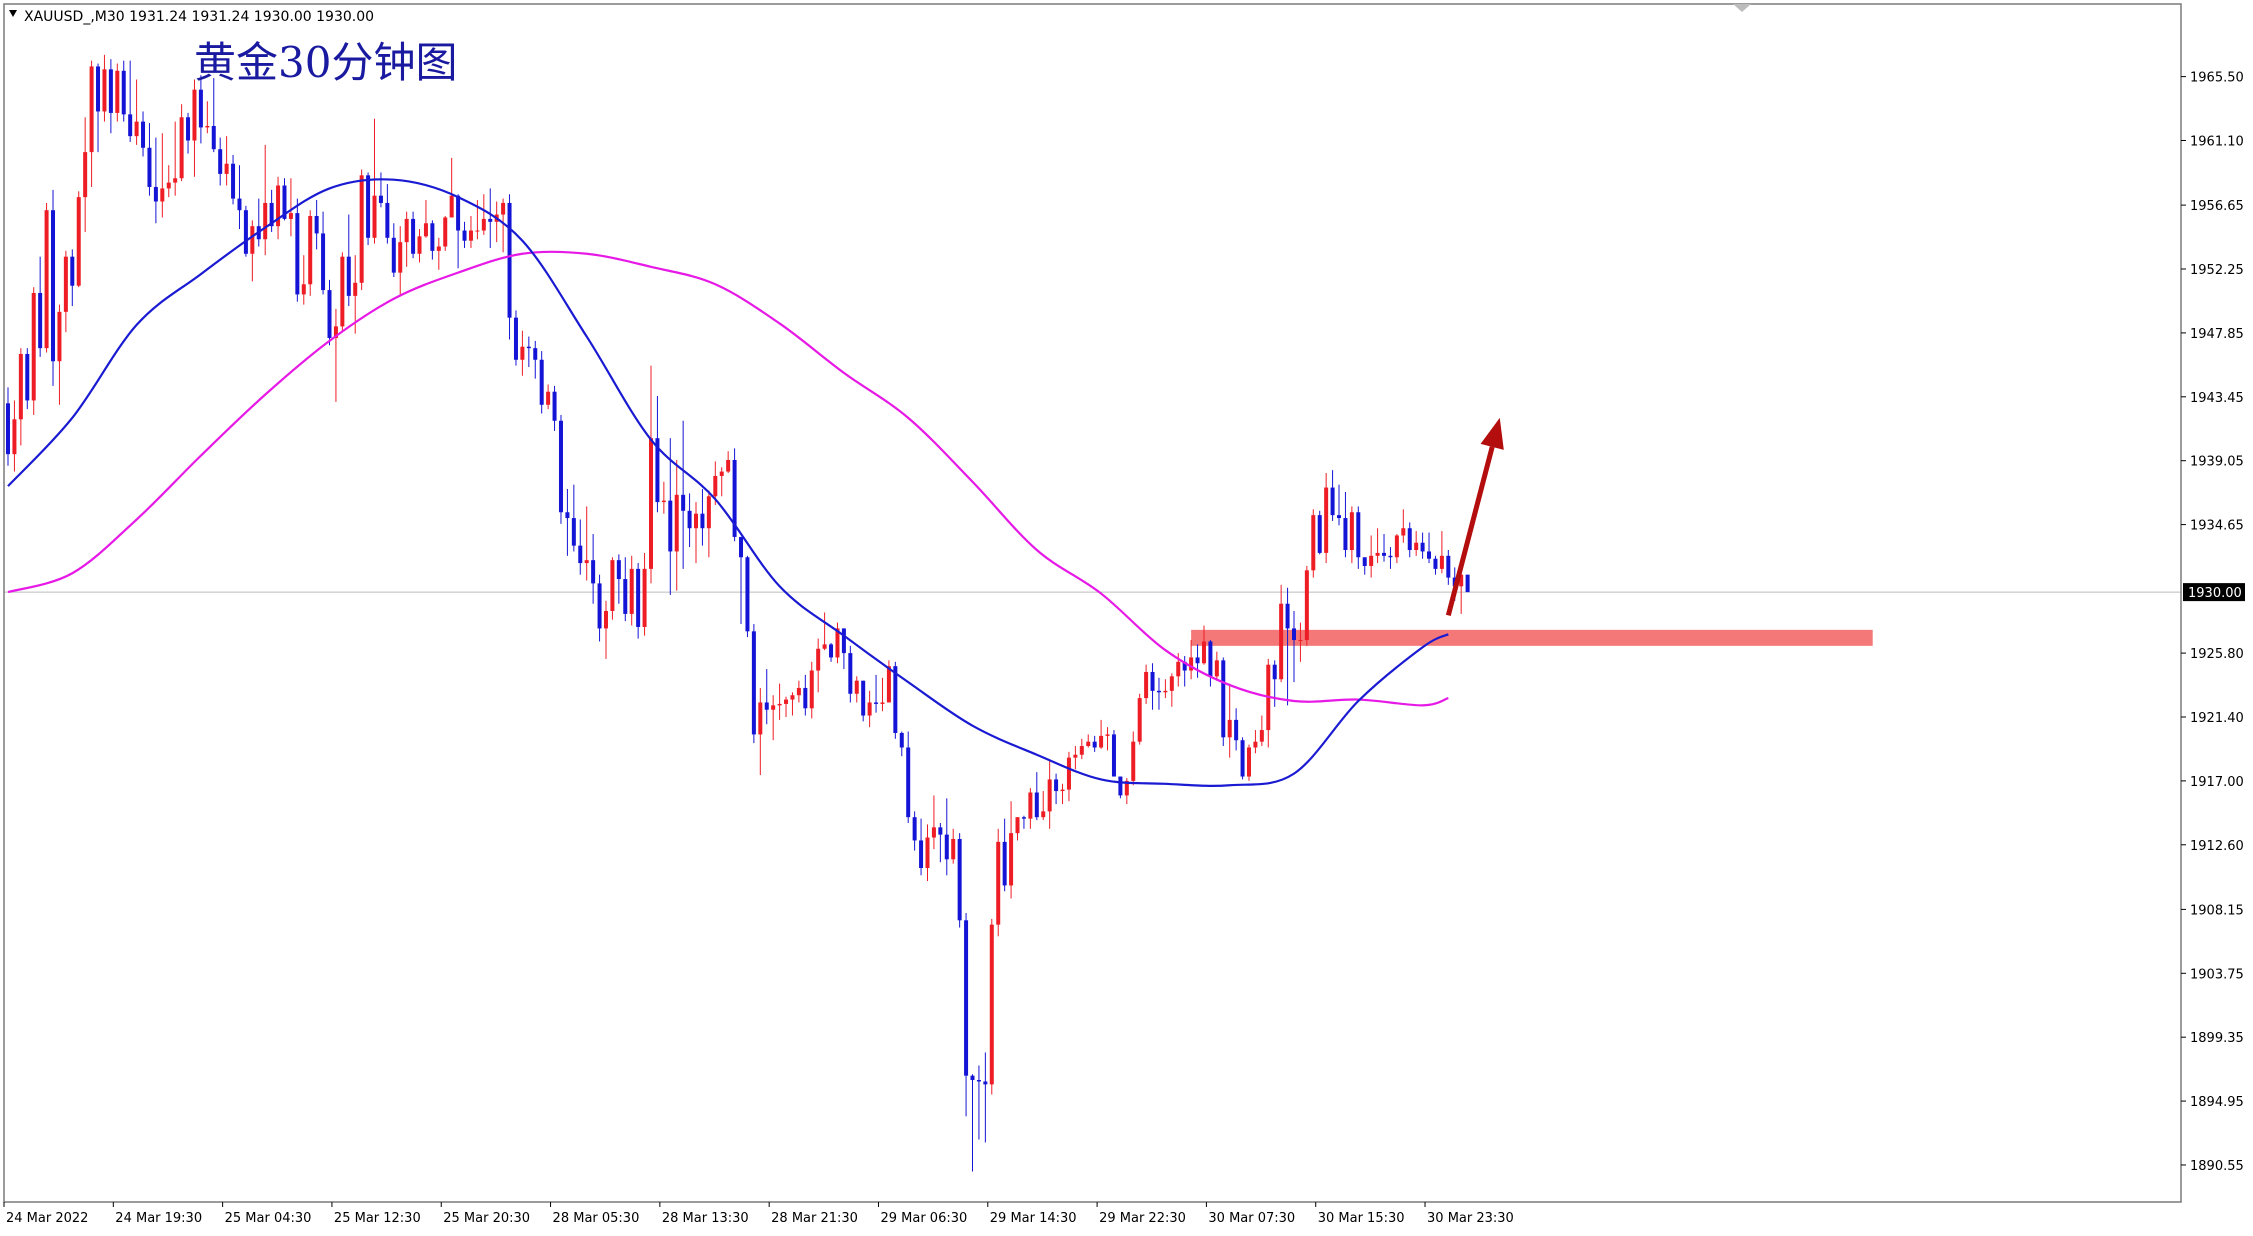 Image resolution: width=2253 pixels, height=1236 pixels. Describe the element at coordinates (923, 1218) in the screenshot. I see `x-tick-label: 29 Mar 06:30` at that location.